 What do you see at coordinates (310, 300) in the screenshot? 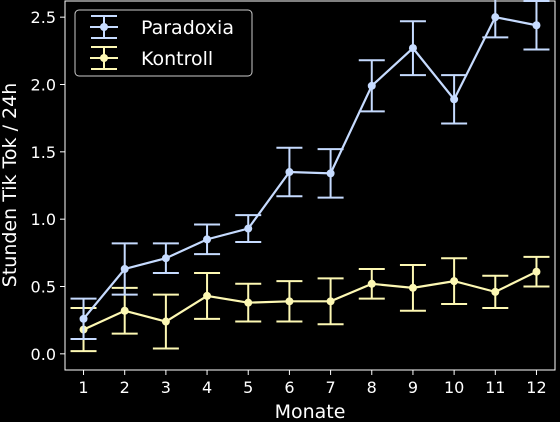
I see `series-line` at bounding box center [310, 300].